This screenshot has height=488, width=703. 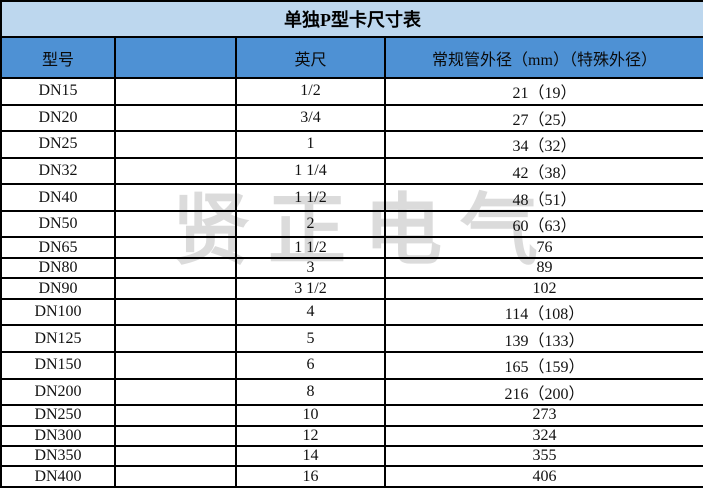 I want to click on inch-cell: 5, so click(x=310, y=338).